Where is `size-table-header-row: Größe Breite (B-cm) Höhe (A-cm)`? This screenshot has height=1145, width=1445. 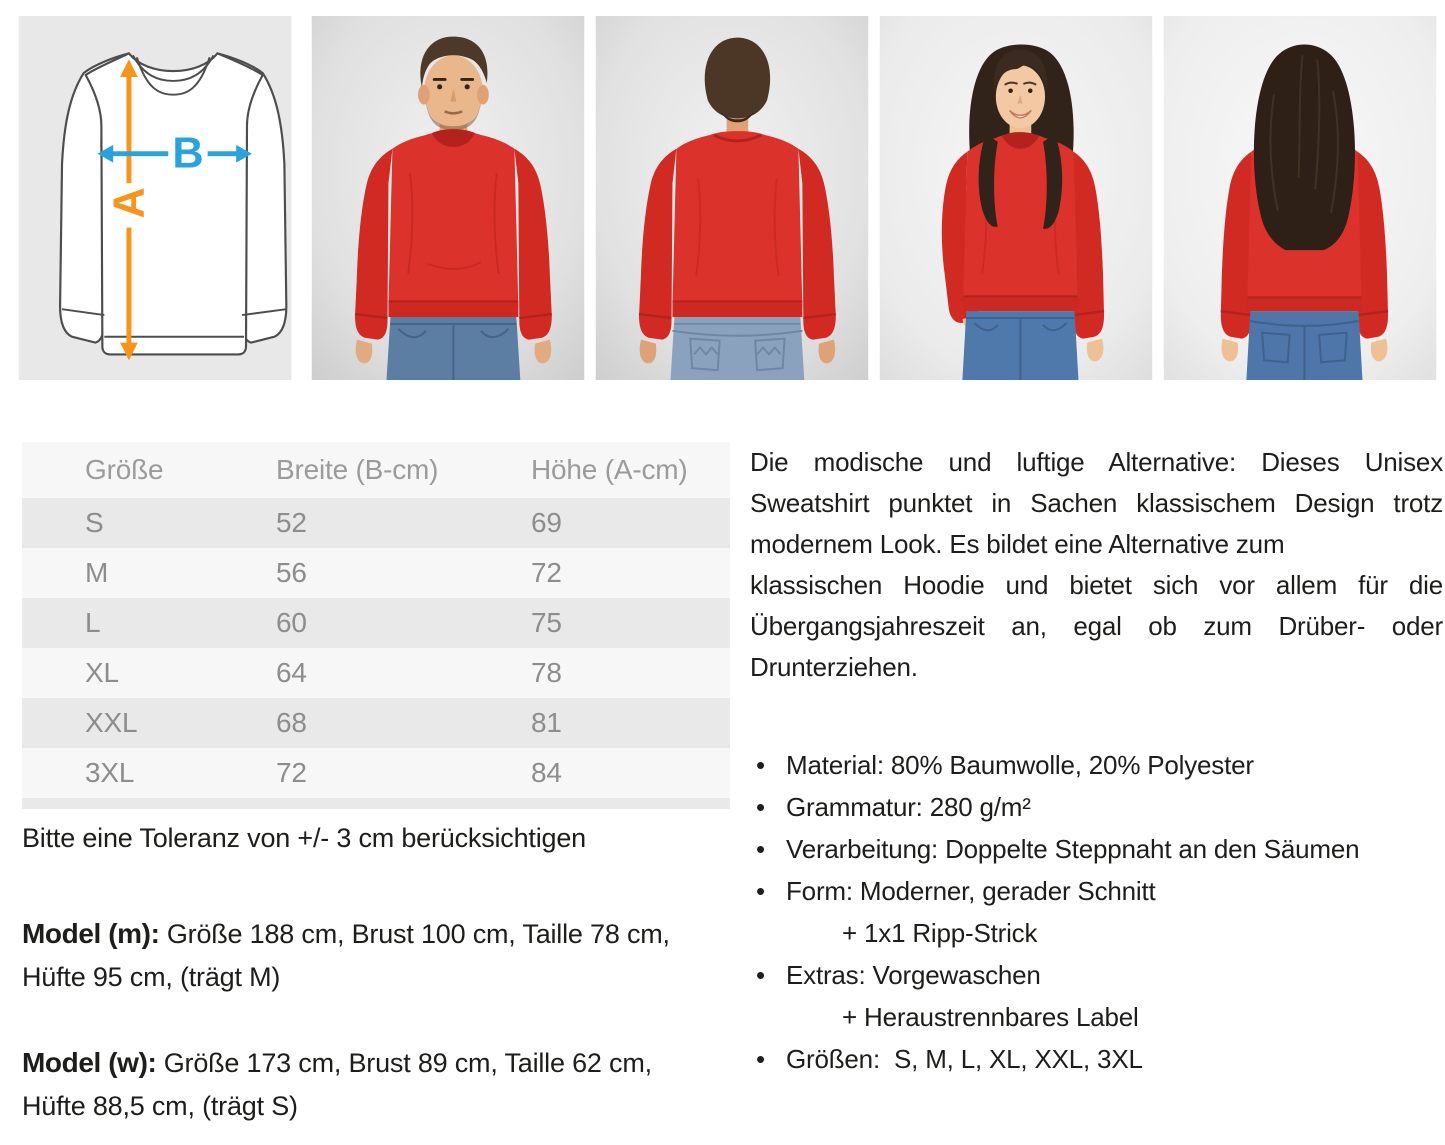
size-table-header-row: Größe Breite (B-cm) Höhe (A-cm) is located at coordinates (376, 470).